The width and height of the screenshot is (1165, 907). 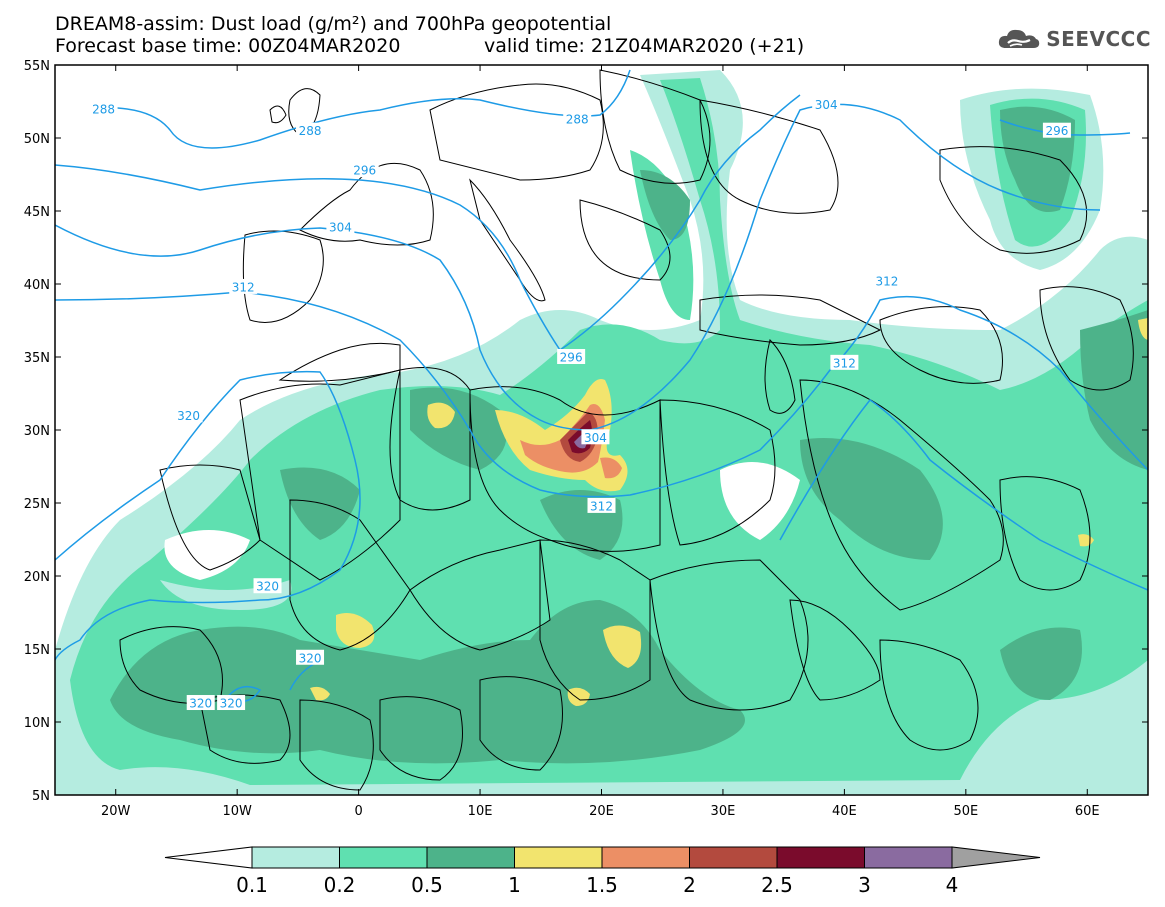 I want to click on lat-label: 10N, so click(x=37, y=723).